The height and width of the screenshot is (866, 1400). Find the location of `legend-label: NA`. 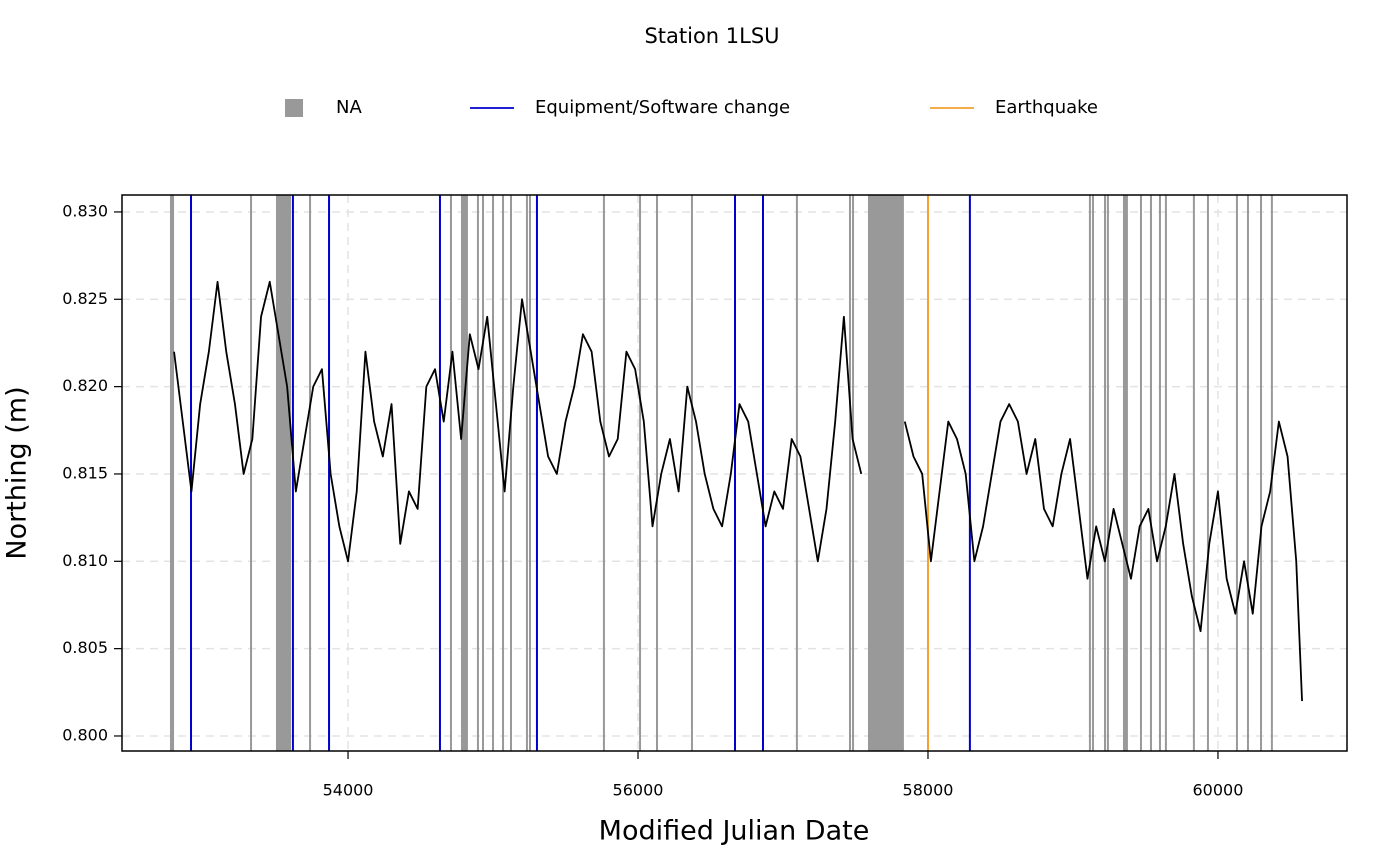

legend-label: NA is located at coordinates (349, 107).